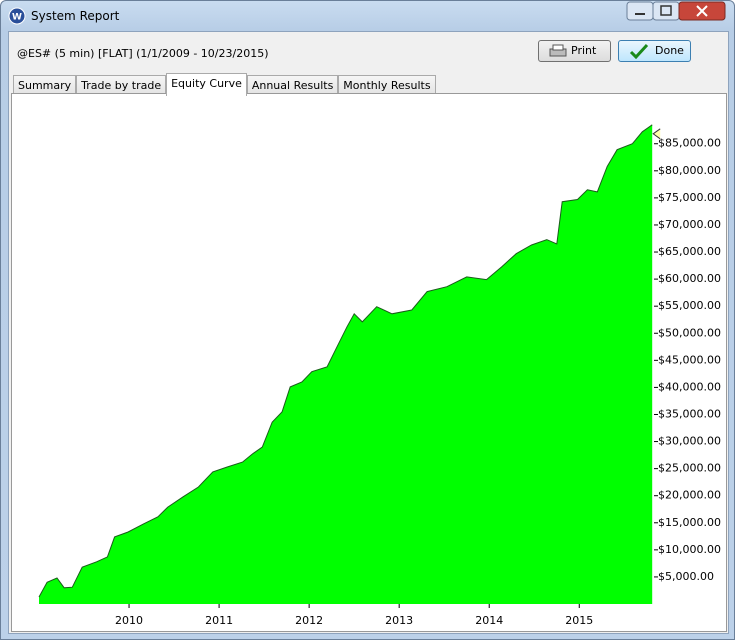 The image size is (735, 640). What do you see at coordinates (309, 620) in the screenshot?
I see `x-tick-label: 2012` at bounding box center [309, 620].